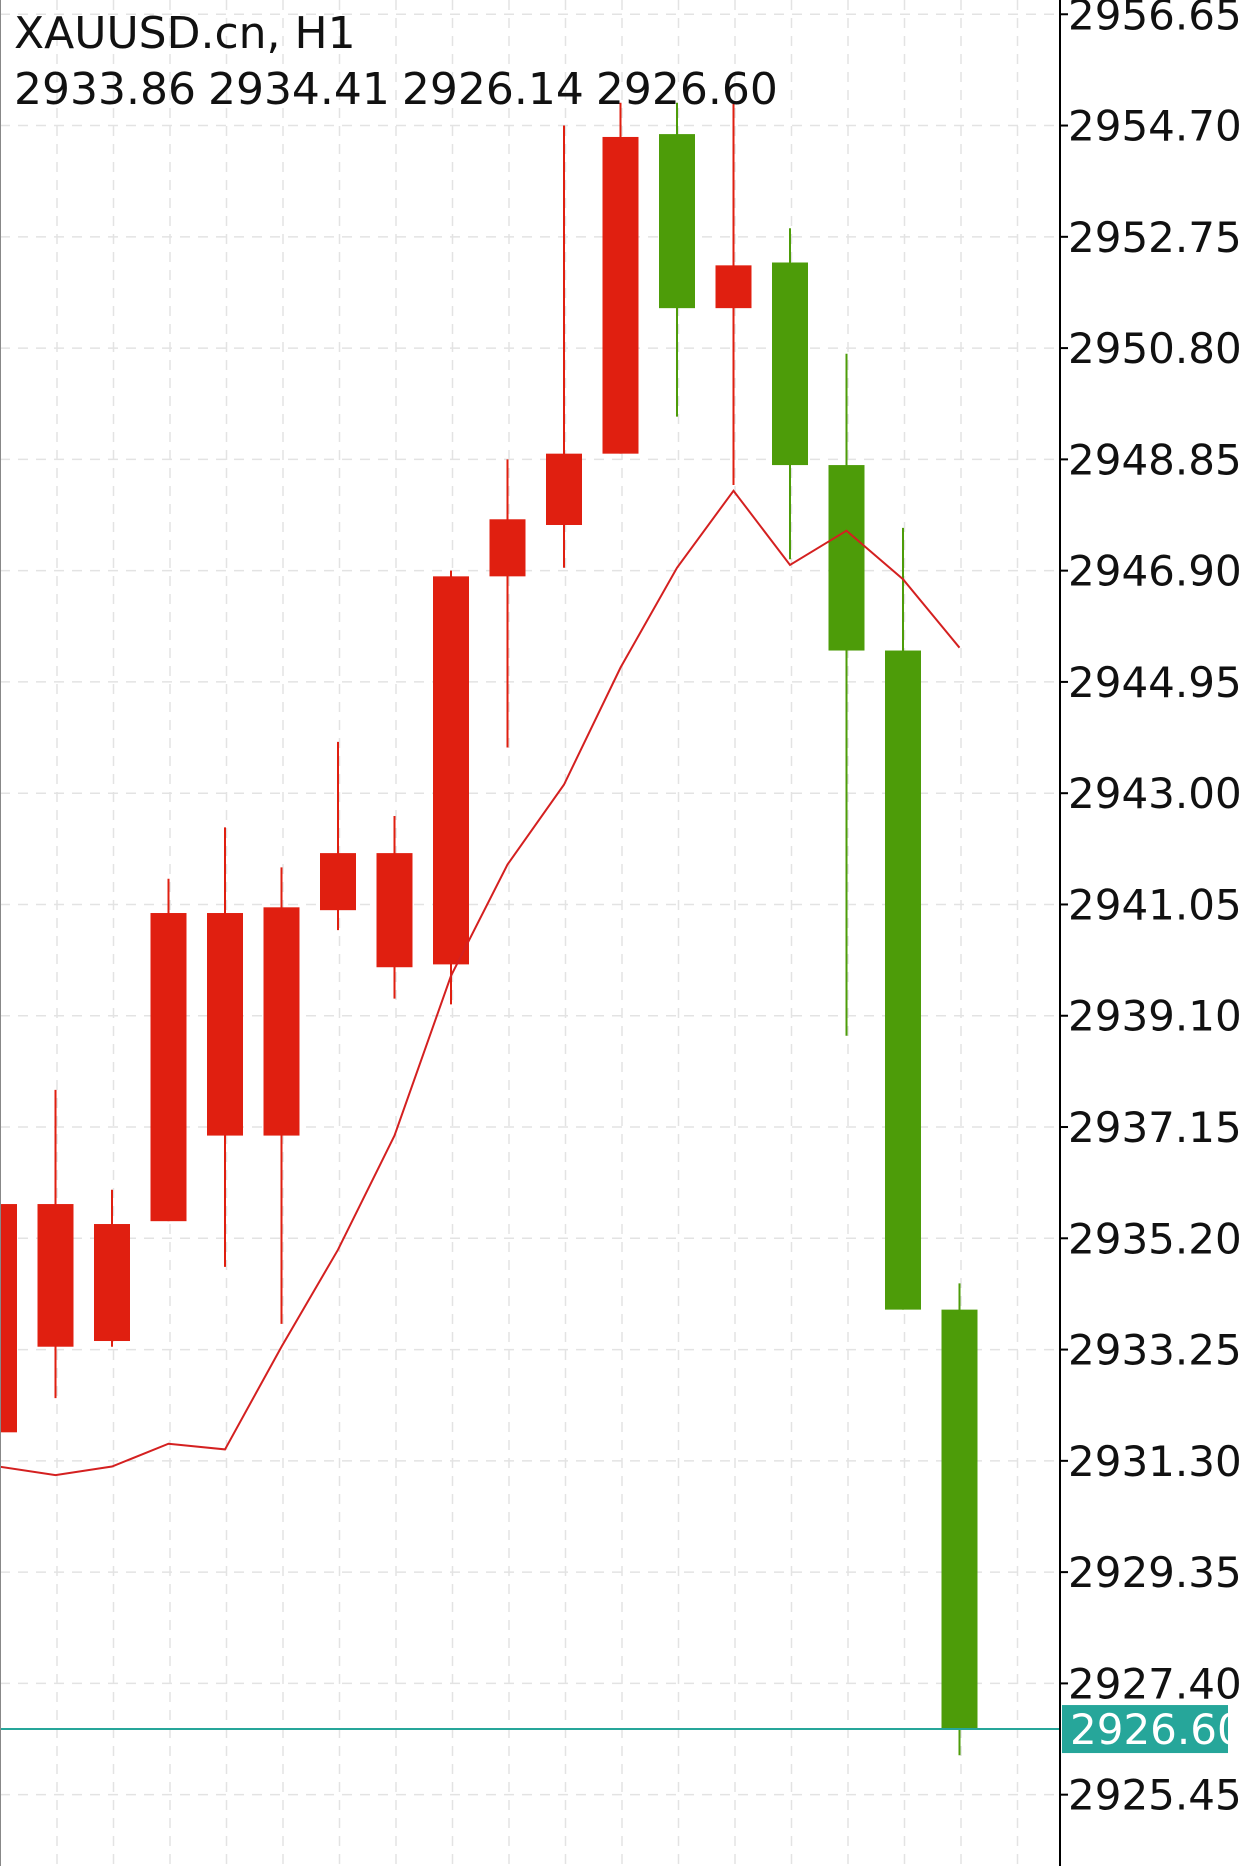 This screenshot has width=1256, height=1870. What do you see at coordinates (1155, 1238) in the screenshot?
I see `y-tick-label: 2935.20` at bounding box center [1155, 1238].